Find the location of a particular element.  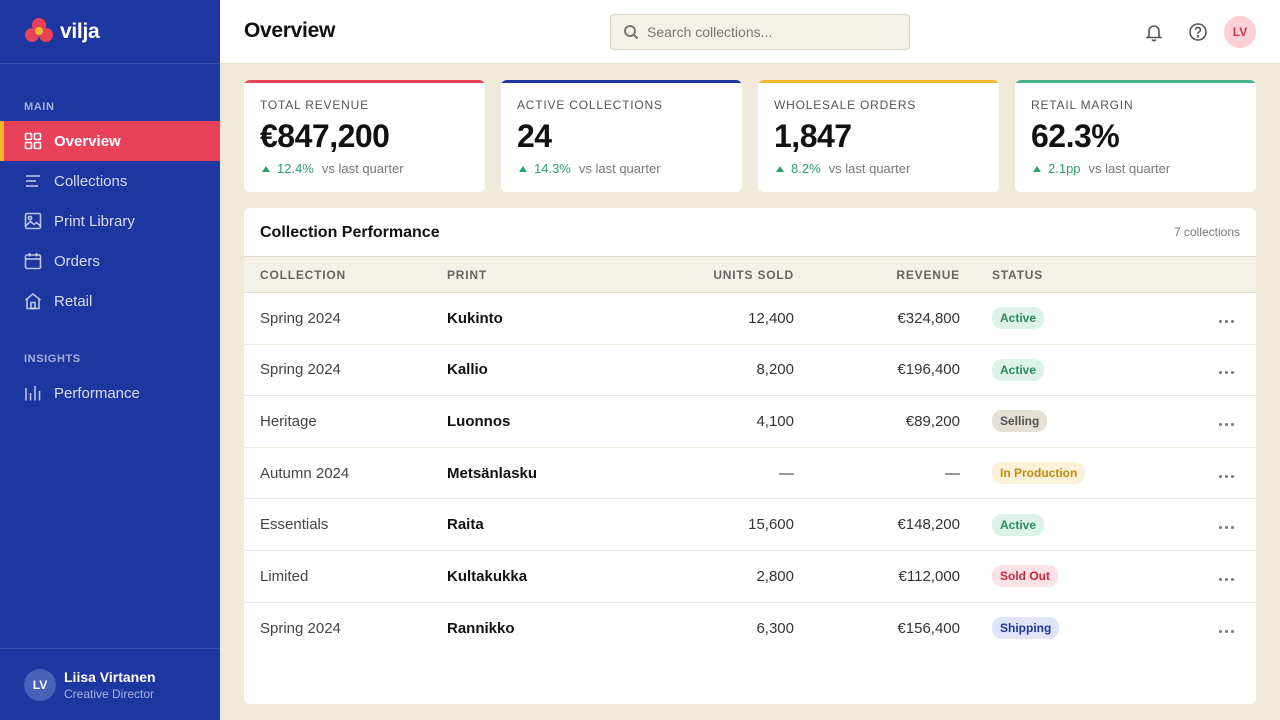

cell-print: Rannikko is located at coordinates (481, 628).